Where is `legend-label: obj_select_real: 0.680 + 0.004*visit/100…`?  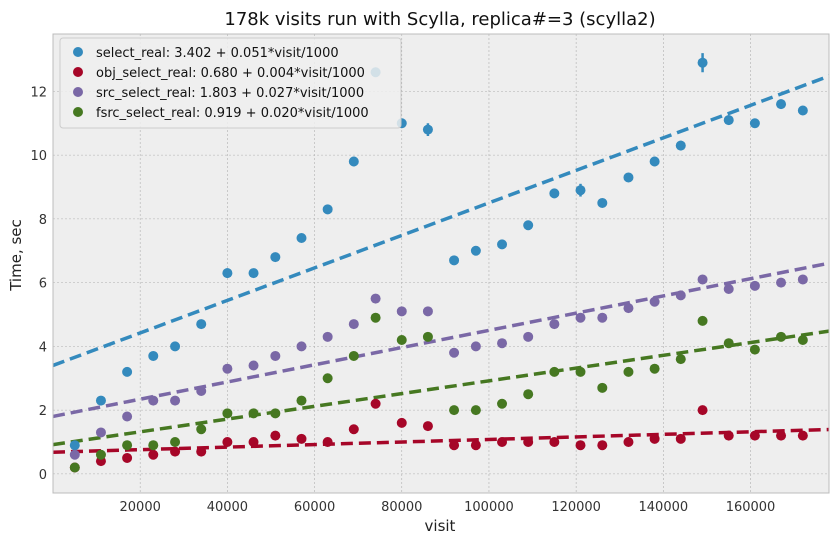 legend-label: obj_select_real: 0.680 + 0.004*visit/100… is located at coordinates (230, 73).